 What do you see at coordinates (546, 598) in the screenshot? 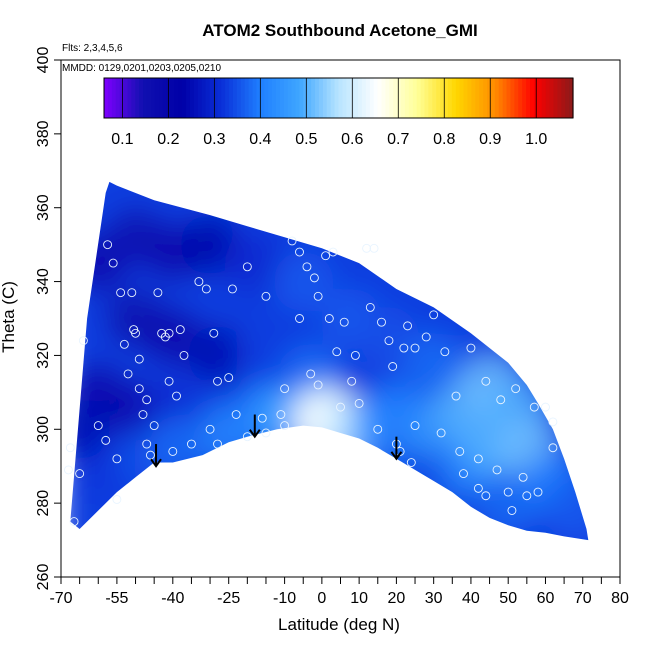
I see `x-tick-label-11: 60` at bounding box center [546, 598].